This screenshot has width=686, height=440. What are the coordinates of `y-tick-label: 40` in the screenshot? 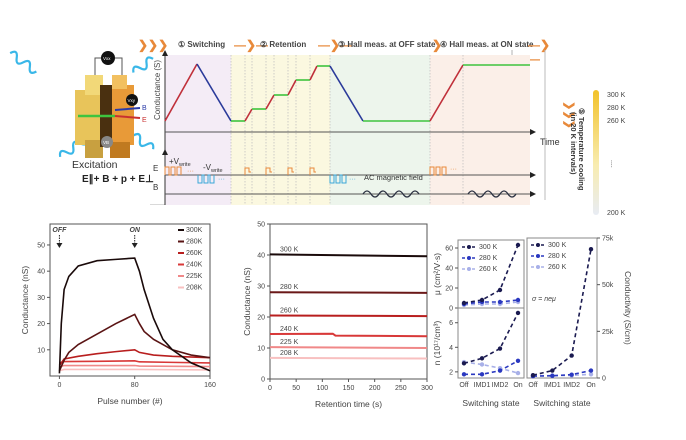 It's located at (261, 256).